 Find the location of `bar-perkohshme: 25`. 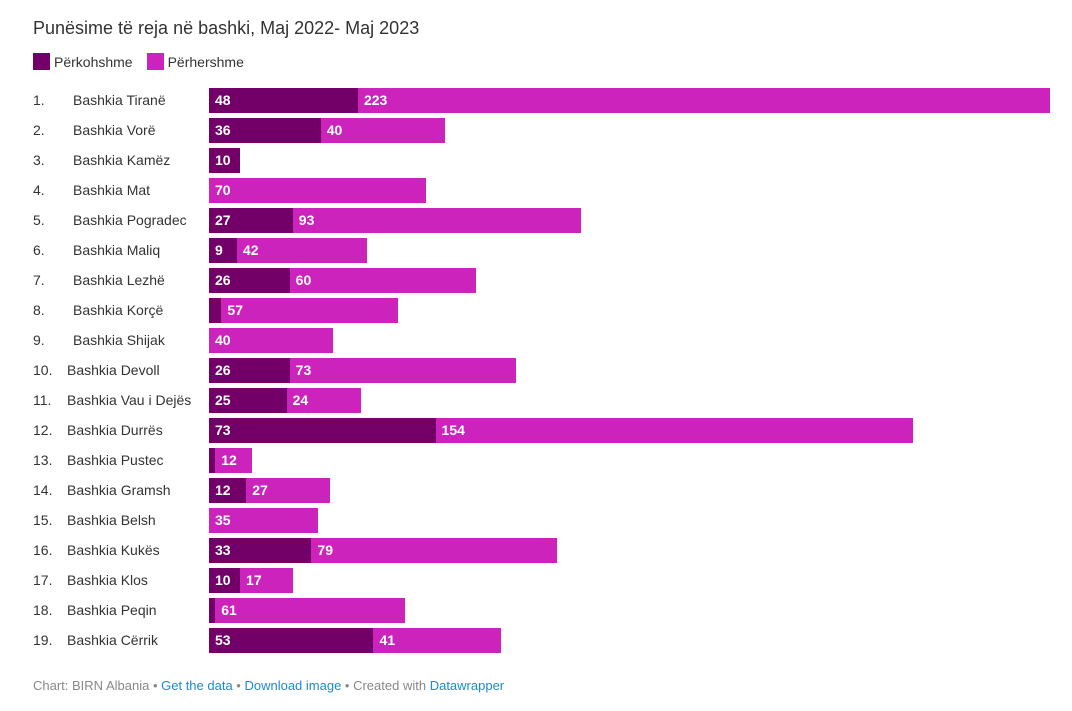

bar-perkohshme: 25 is located at coordinates (248, 400).